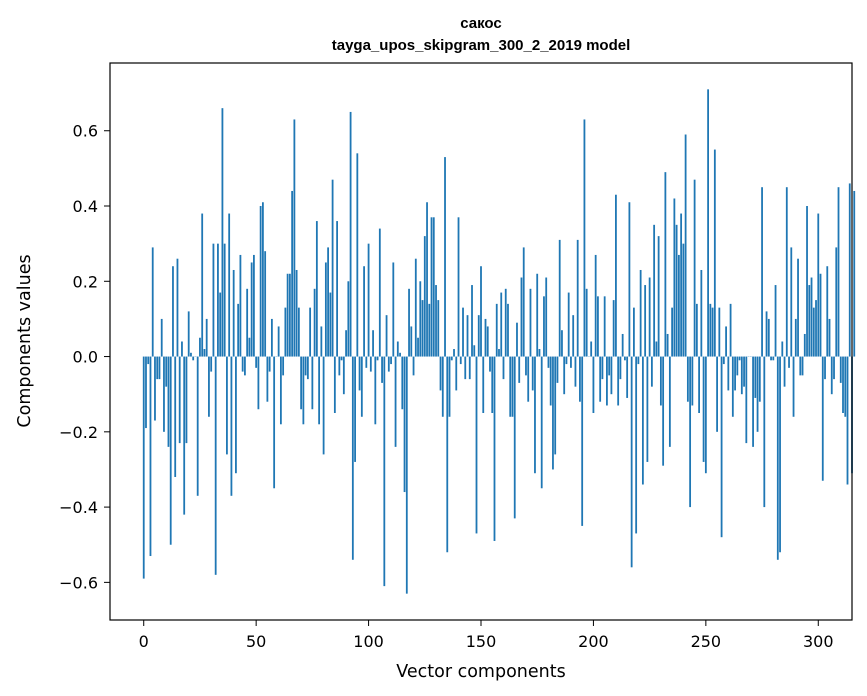 This screenshot has width=867, height=696. I want to click on y-tick-label: −0.6, so click(78, 582).